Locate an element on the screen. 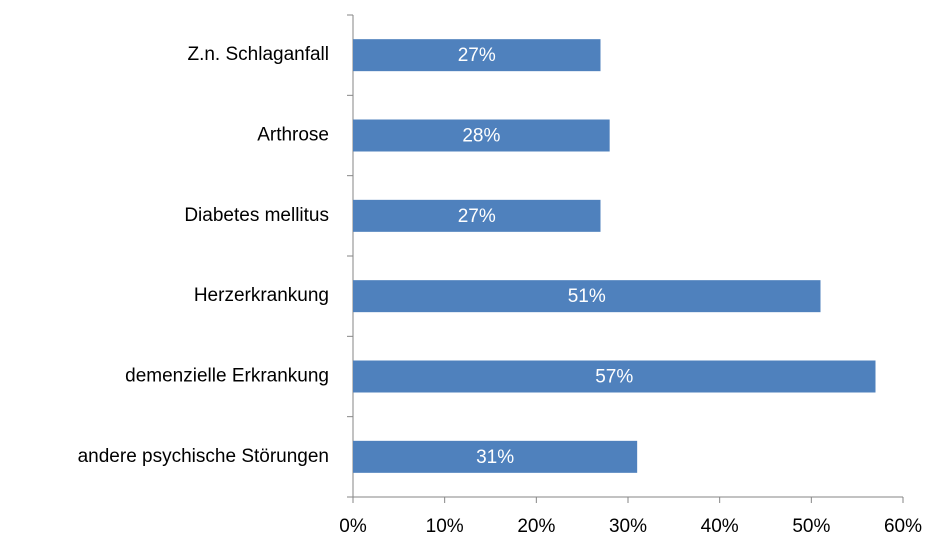 This screenshot has height=542, width=927. y-tick-label: Arthrose is located at coordinates (293, 135).